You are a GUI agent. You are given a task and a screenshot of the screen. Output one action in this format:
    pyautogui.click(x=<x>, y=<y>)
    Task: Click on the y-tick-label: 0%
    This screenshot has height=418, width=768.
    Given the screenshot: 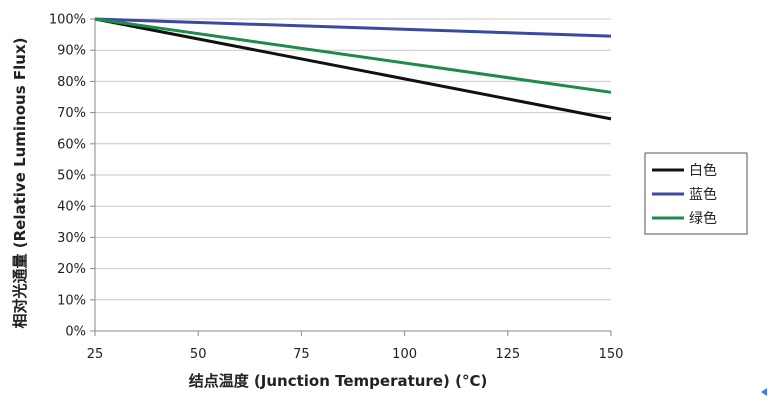 What is the action you would take?
    pyautogui.click(x=75, y=332)
    